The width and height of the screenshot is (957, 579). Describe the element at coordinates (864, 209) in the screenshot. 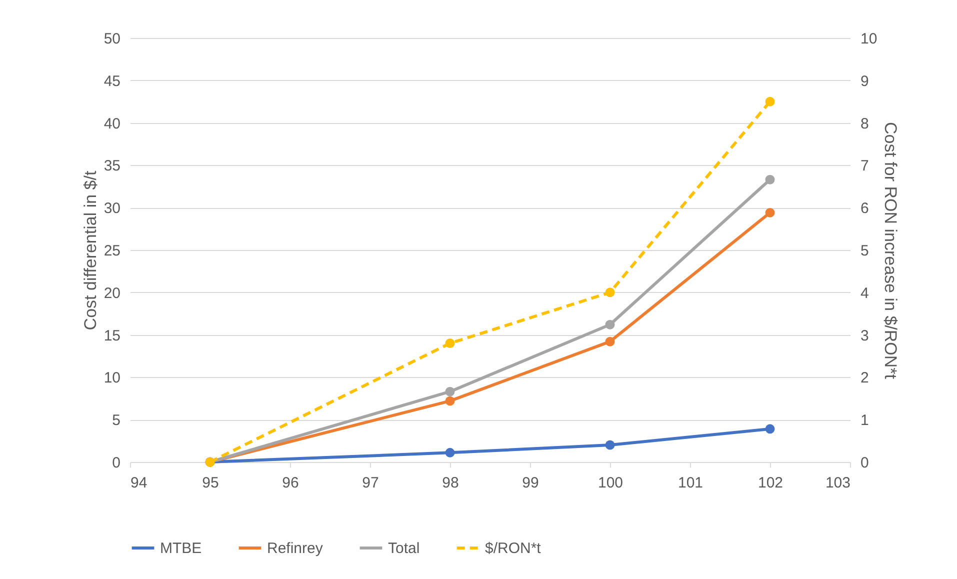

I see `y2-tick-label: 6` at that location.